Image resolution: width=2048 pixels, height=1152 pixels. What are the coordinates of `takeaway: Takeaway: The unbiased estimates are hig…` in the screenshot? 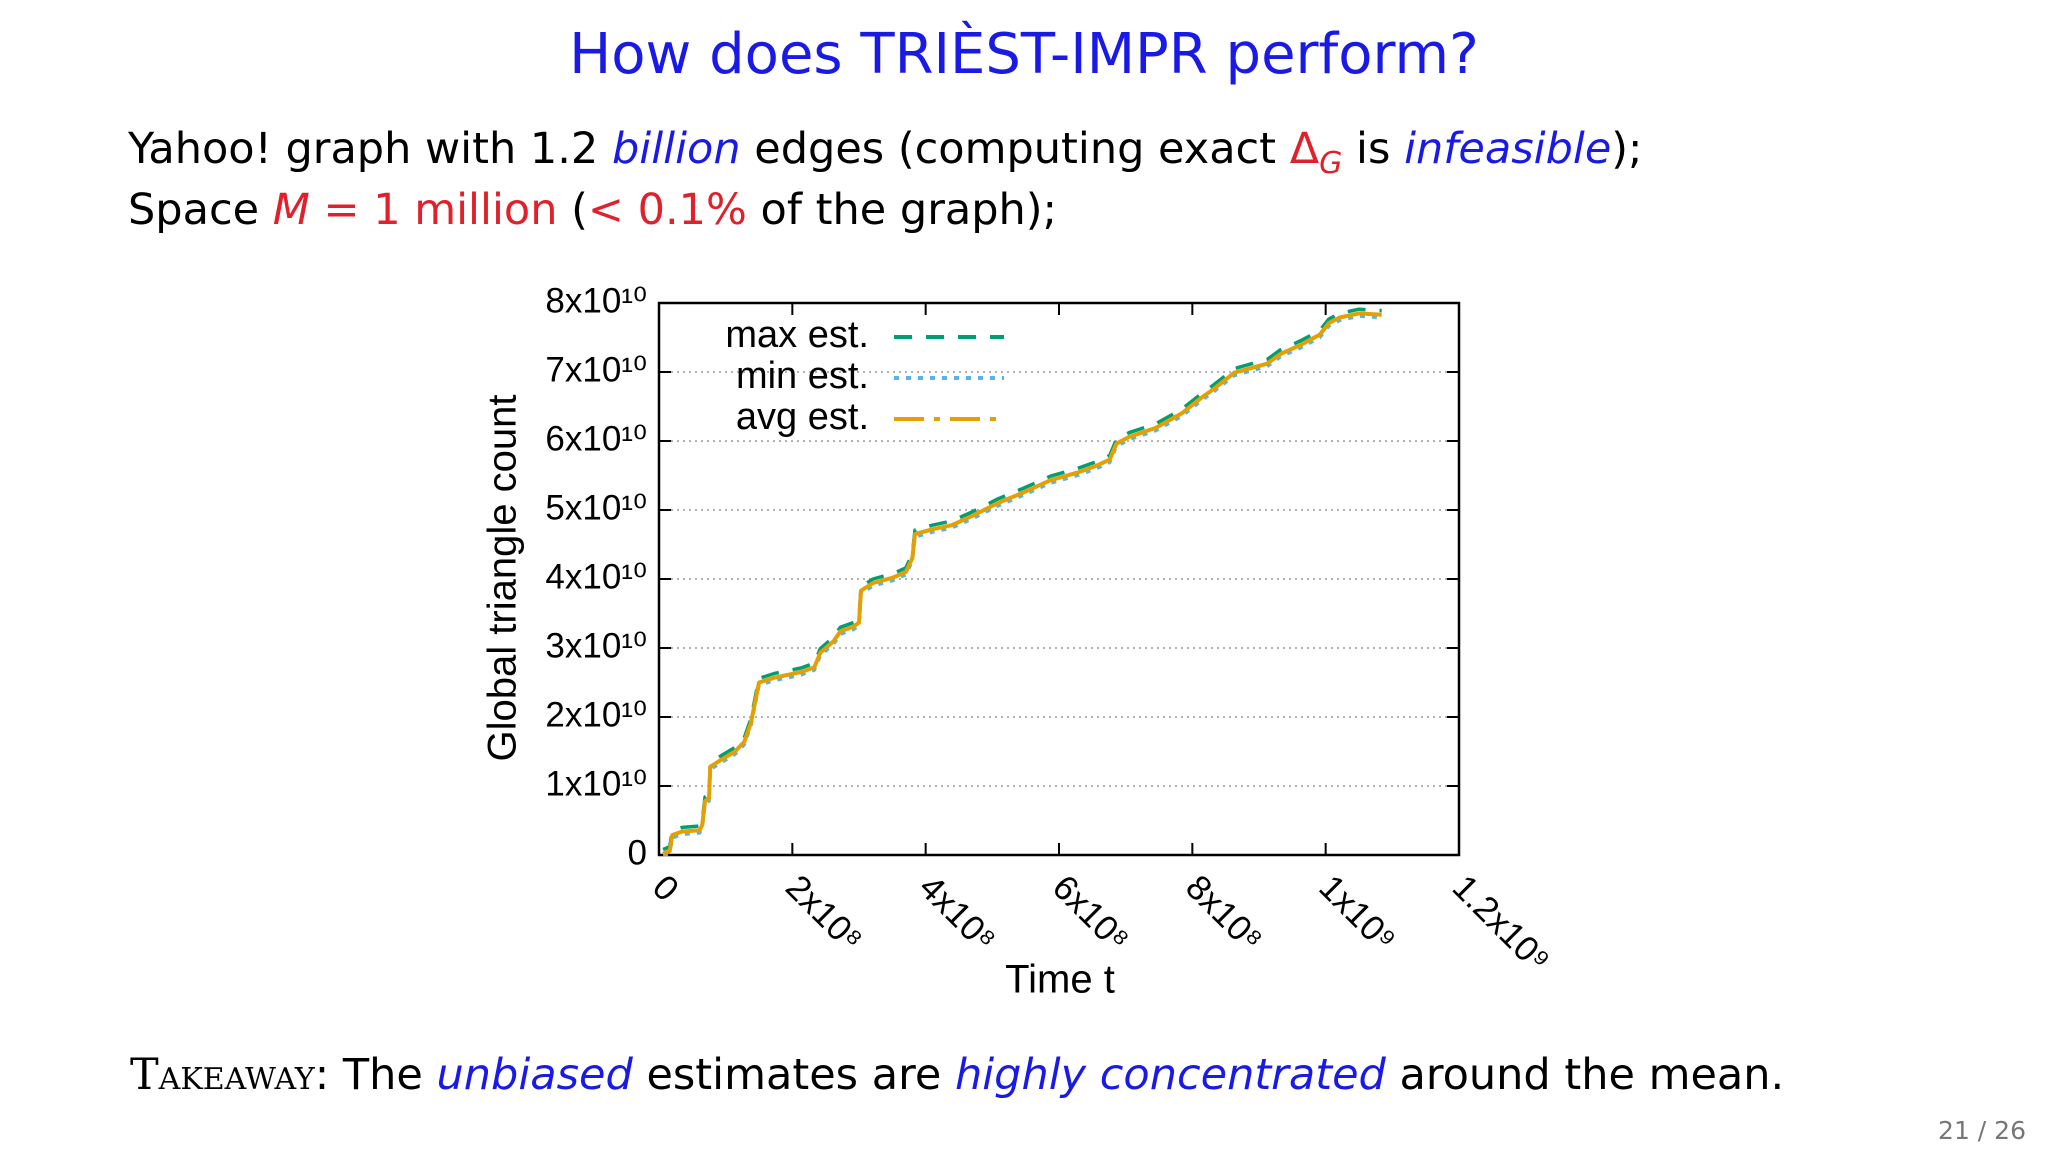 It's located at (957, 1075).